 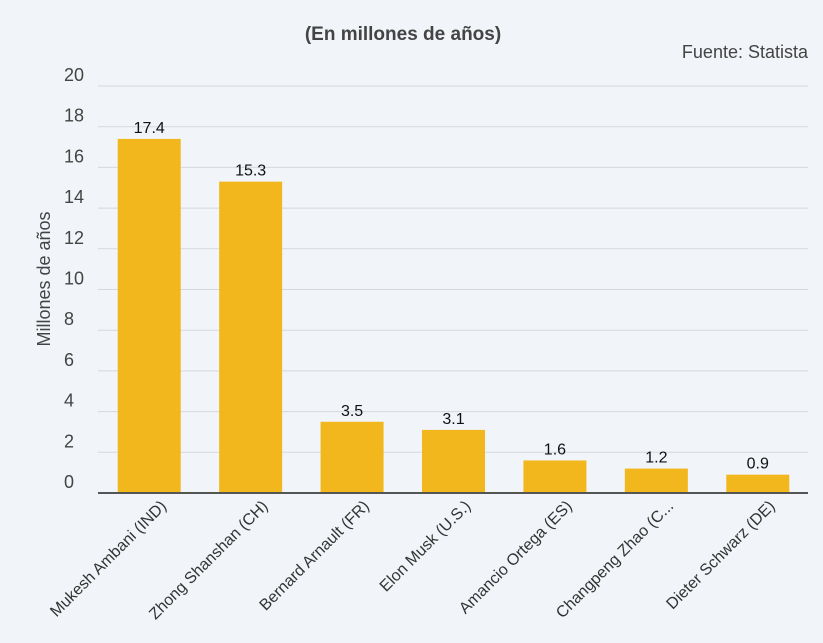 What do you see at coordinates (69, 360) in the screenshot?
I see `y-tick-label: 6` at bounding box center [69, 360].